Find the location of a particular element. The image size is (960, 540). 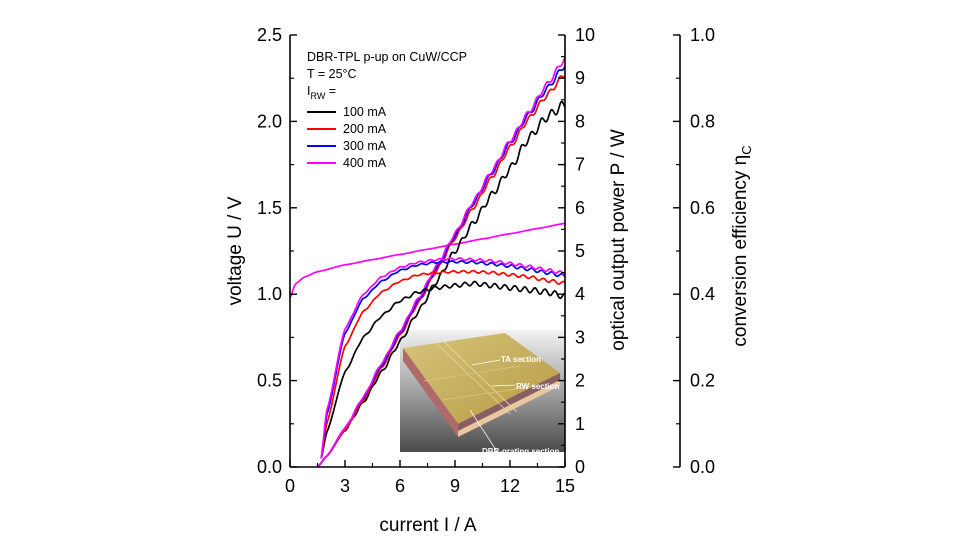

power-axis-title: optical output power P / W is located at coordinates (618, 239).